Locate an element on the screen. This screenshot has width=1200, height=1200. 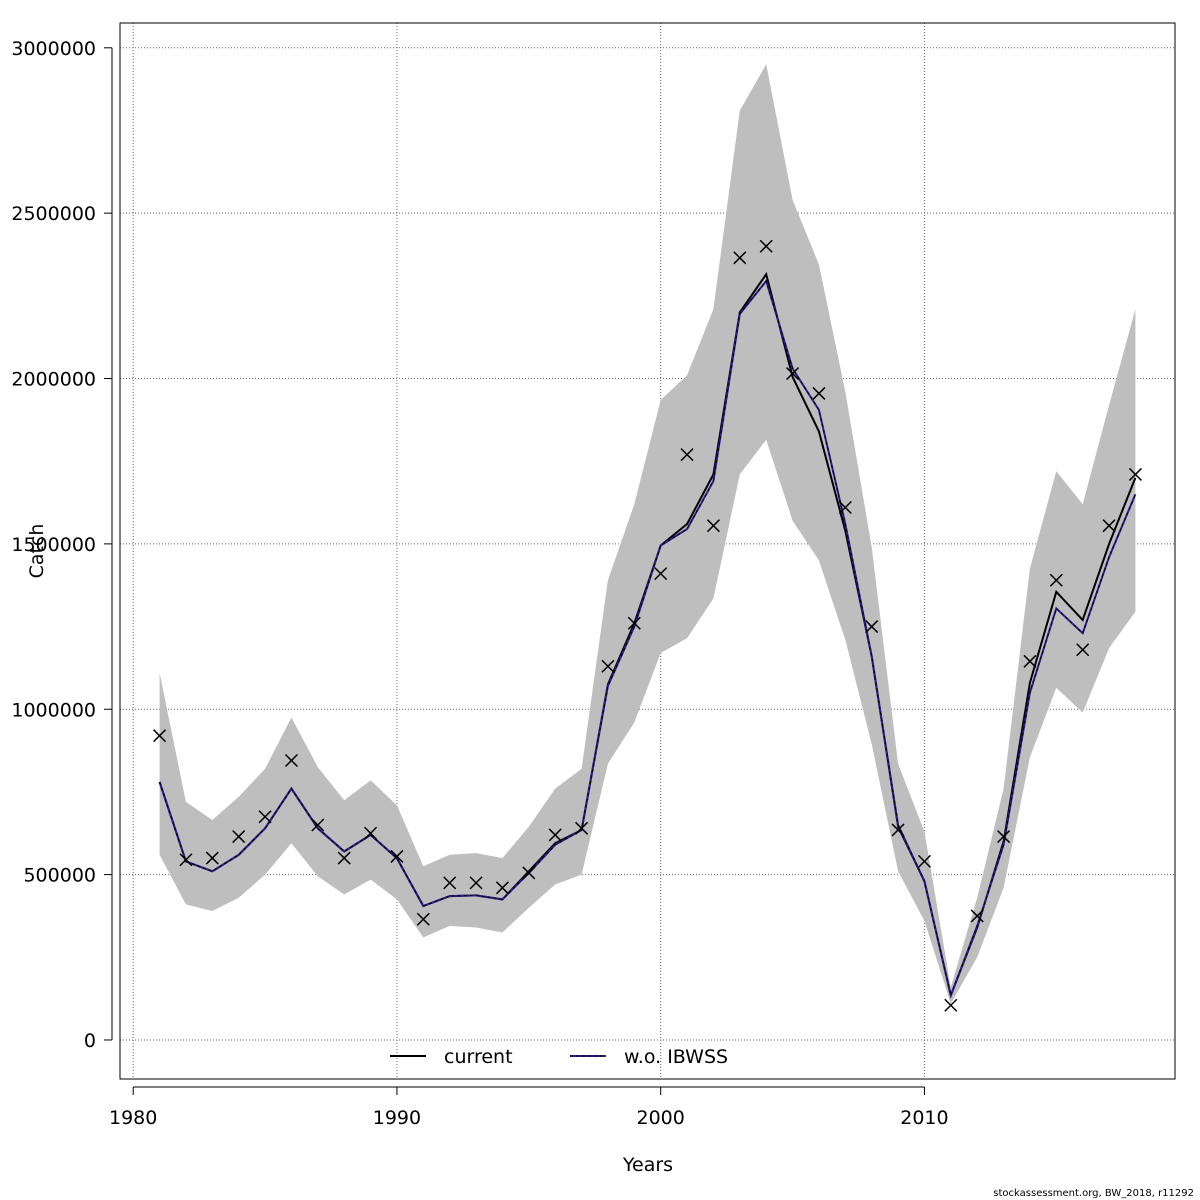
observed-point-2009 is located at coordinates (898, 830).